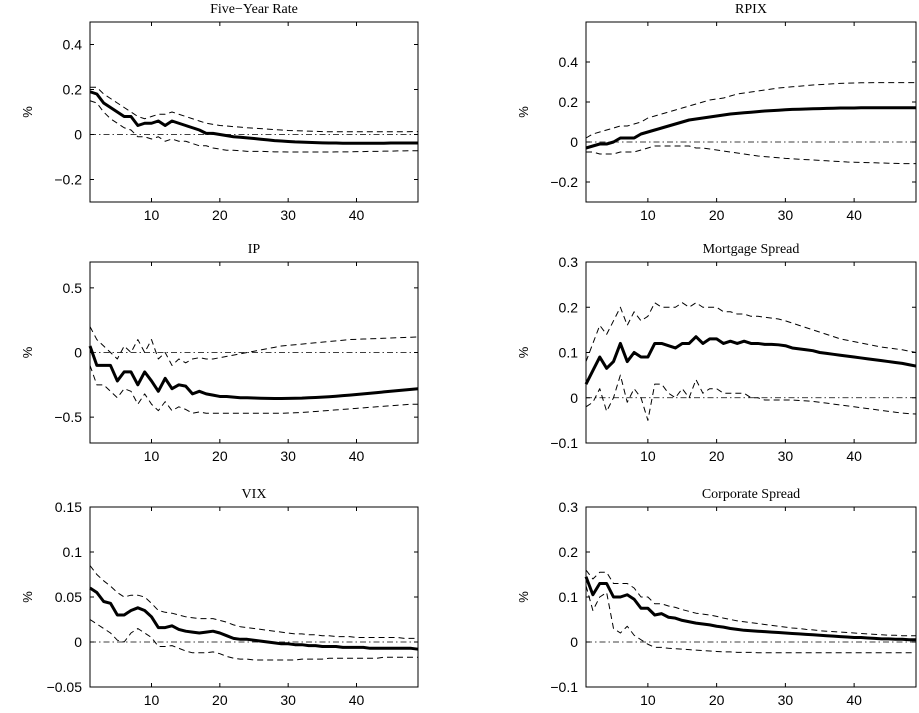  What do you see at coordinates (751, 9) in the screenshot?
I see `panel-title: RPIX` at bounding box center [751, 9].